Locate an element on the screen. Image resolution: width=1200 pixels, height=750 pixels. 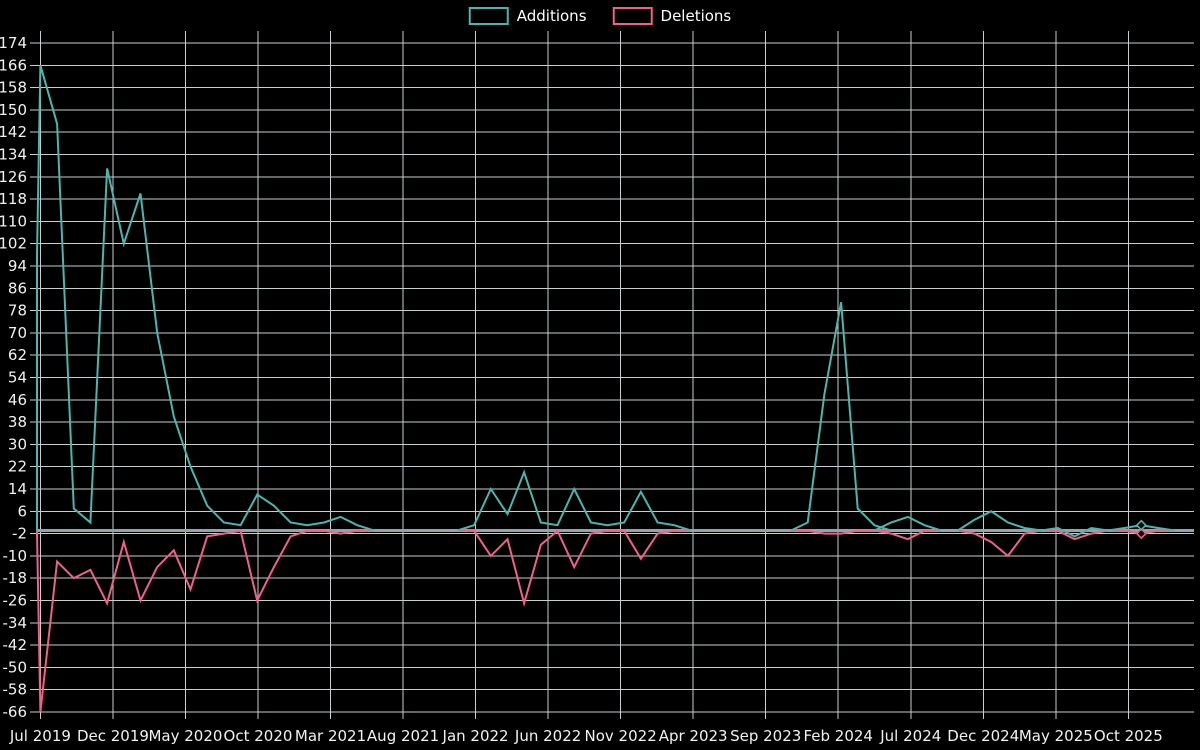
svg-text: 126 is located at coordinates (13, 177).